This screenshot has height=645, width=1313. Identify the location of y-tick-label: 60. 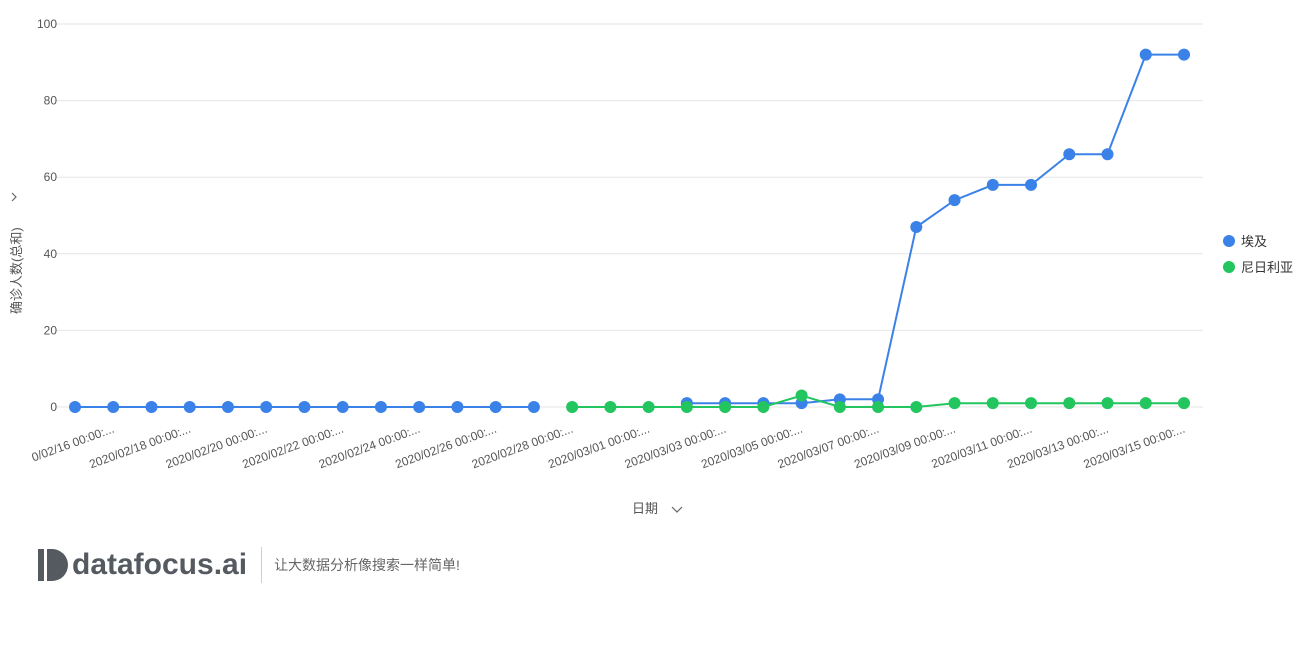
(51, 177).